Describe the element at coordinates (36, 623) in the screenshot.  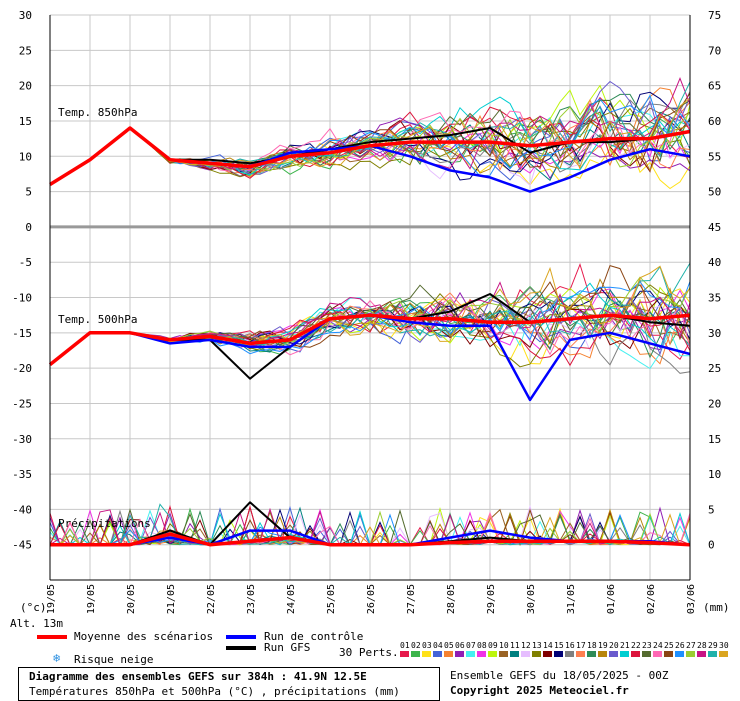
I see `altitude-label: Alt. 13m` at that location.